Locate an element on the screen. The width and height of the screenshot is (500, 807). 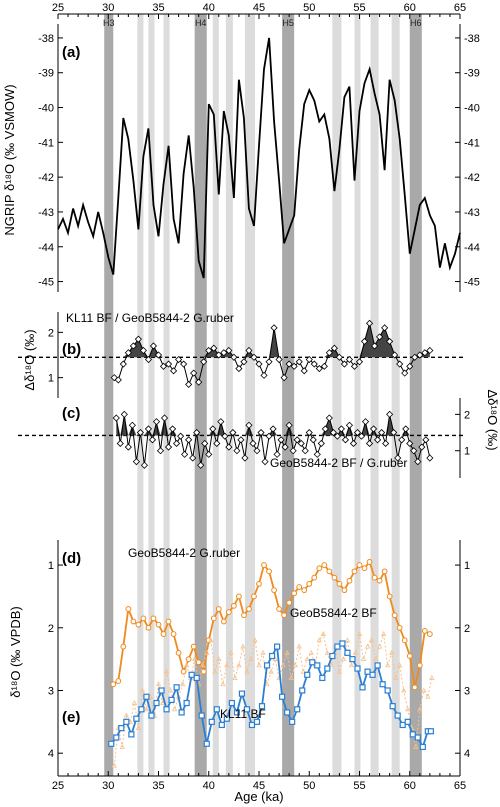
y-tick-label: 3 is located at coordinates (467, 691).